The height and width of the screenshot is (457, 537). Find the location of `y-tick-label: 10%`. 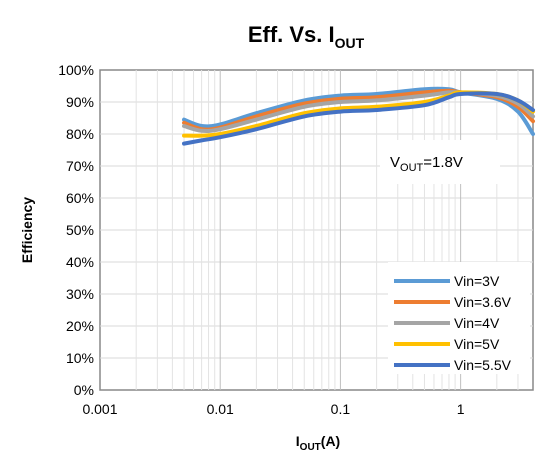

y-tick-label: 10% is located at coordinates (80, 358).